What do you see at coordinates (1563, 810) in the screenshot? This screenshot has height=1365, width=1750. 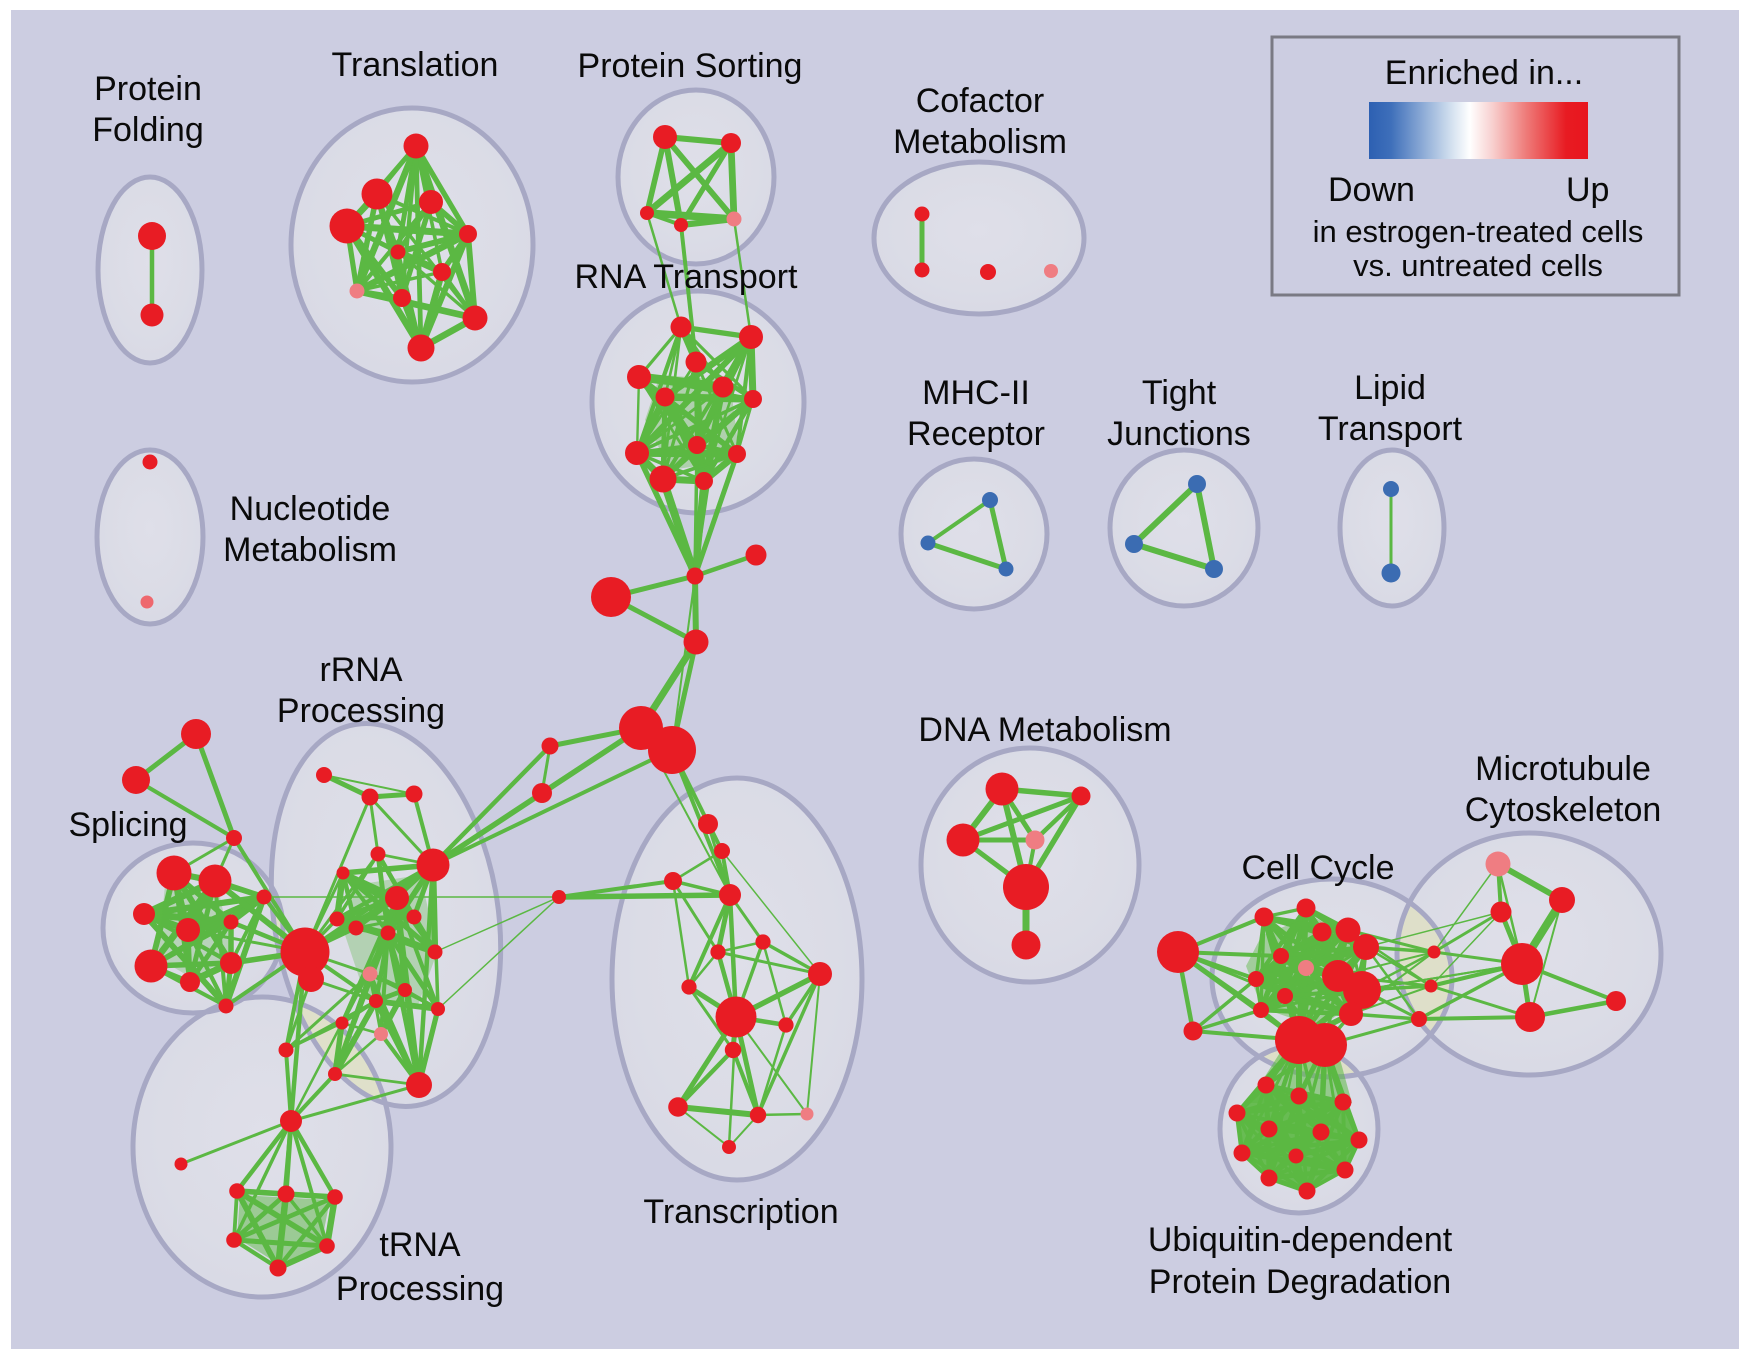 I see `svg-text: Cytoskeleton` at bounding box center [1563, 810].